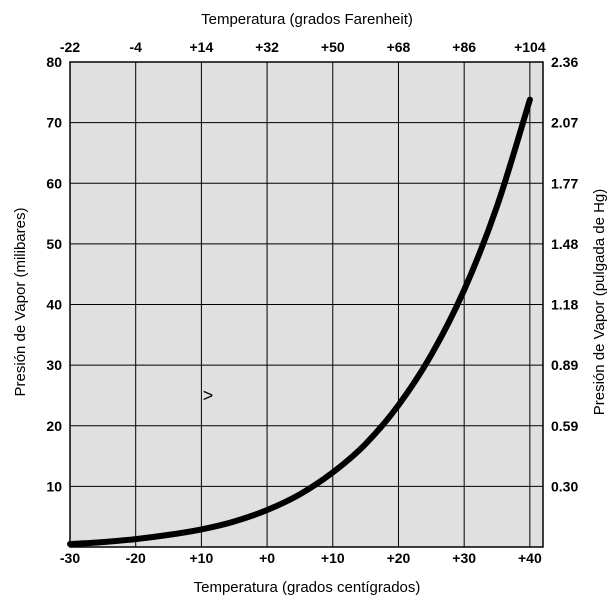  What do you see at coordinates (564, 62) in the screenshot?
I see `right-tick-label: 2.36` at bounding box center [564, 62].